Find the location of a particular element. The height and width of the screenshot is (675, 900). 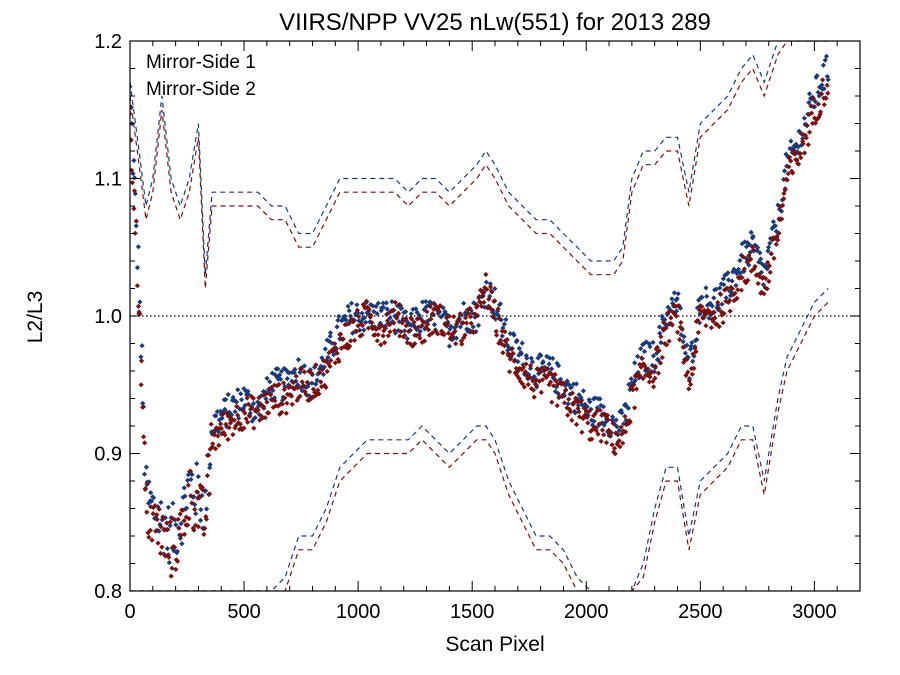

legend: Mirror-Side 1 Mirror-Side 2 is located at coordinates (201, 76).